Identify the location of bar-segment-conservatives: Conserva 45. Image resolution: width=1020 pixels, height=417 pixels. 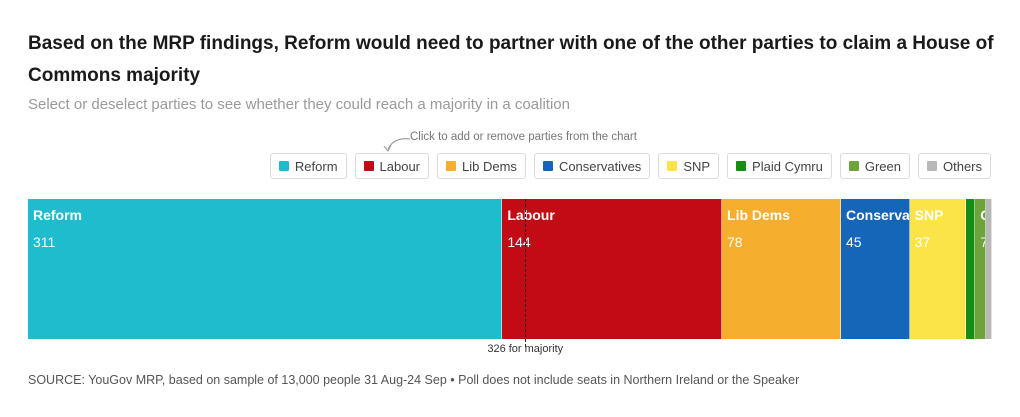
(875, 269).